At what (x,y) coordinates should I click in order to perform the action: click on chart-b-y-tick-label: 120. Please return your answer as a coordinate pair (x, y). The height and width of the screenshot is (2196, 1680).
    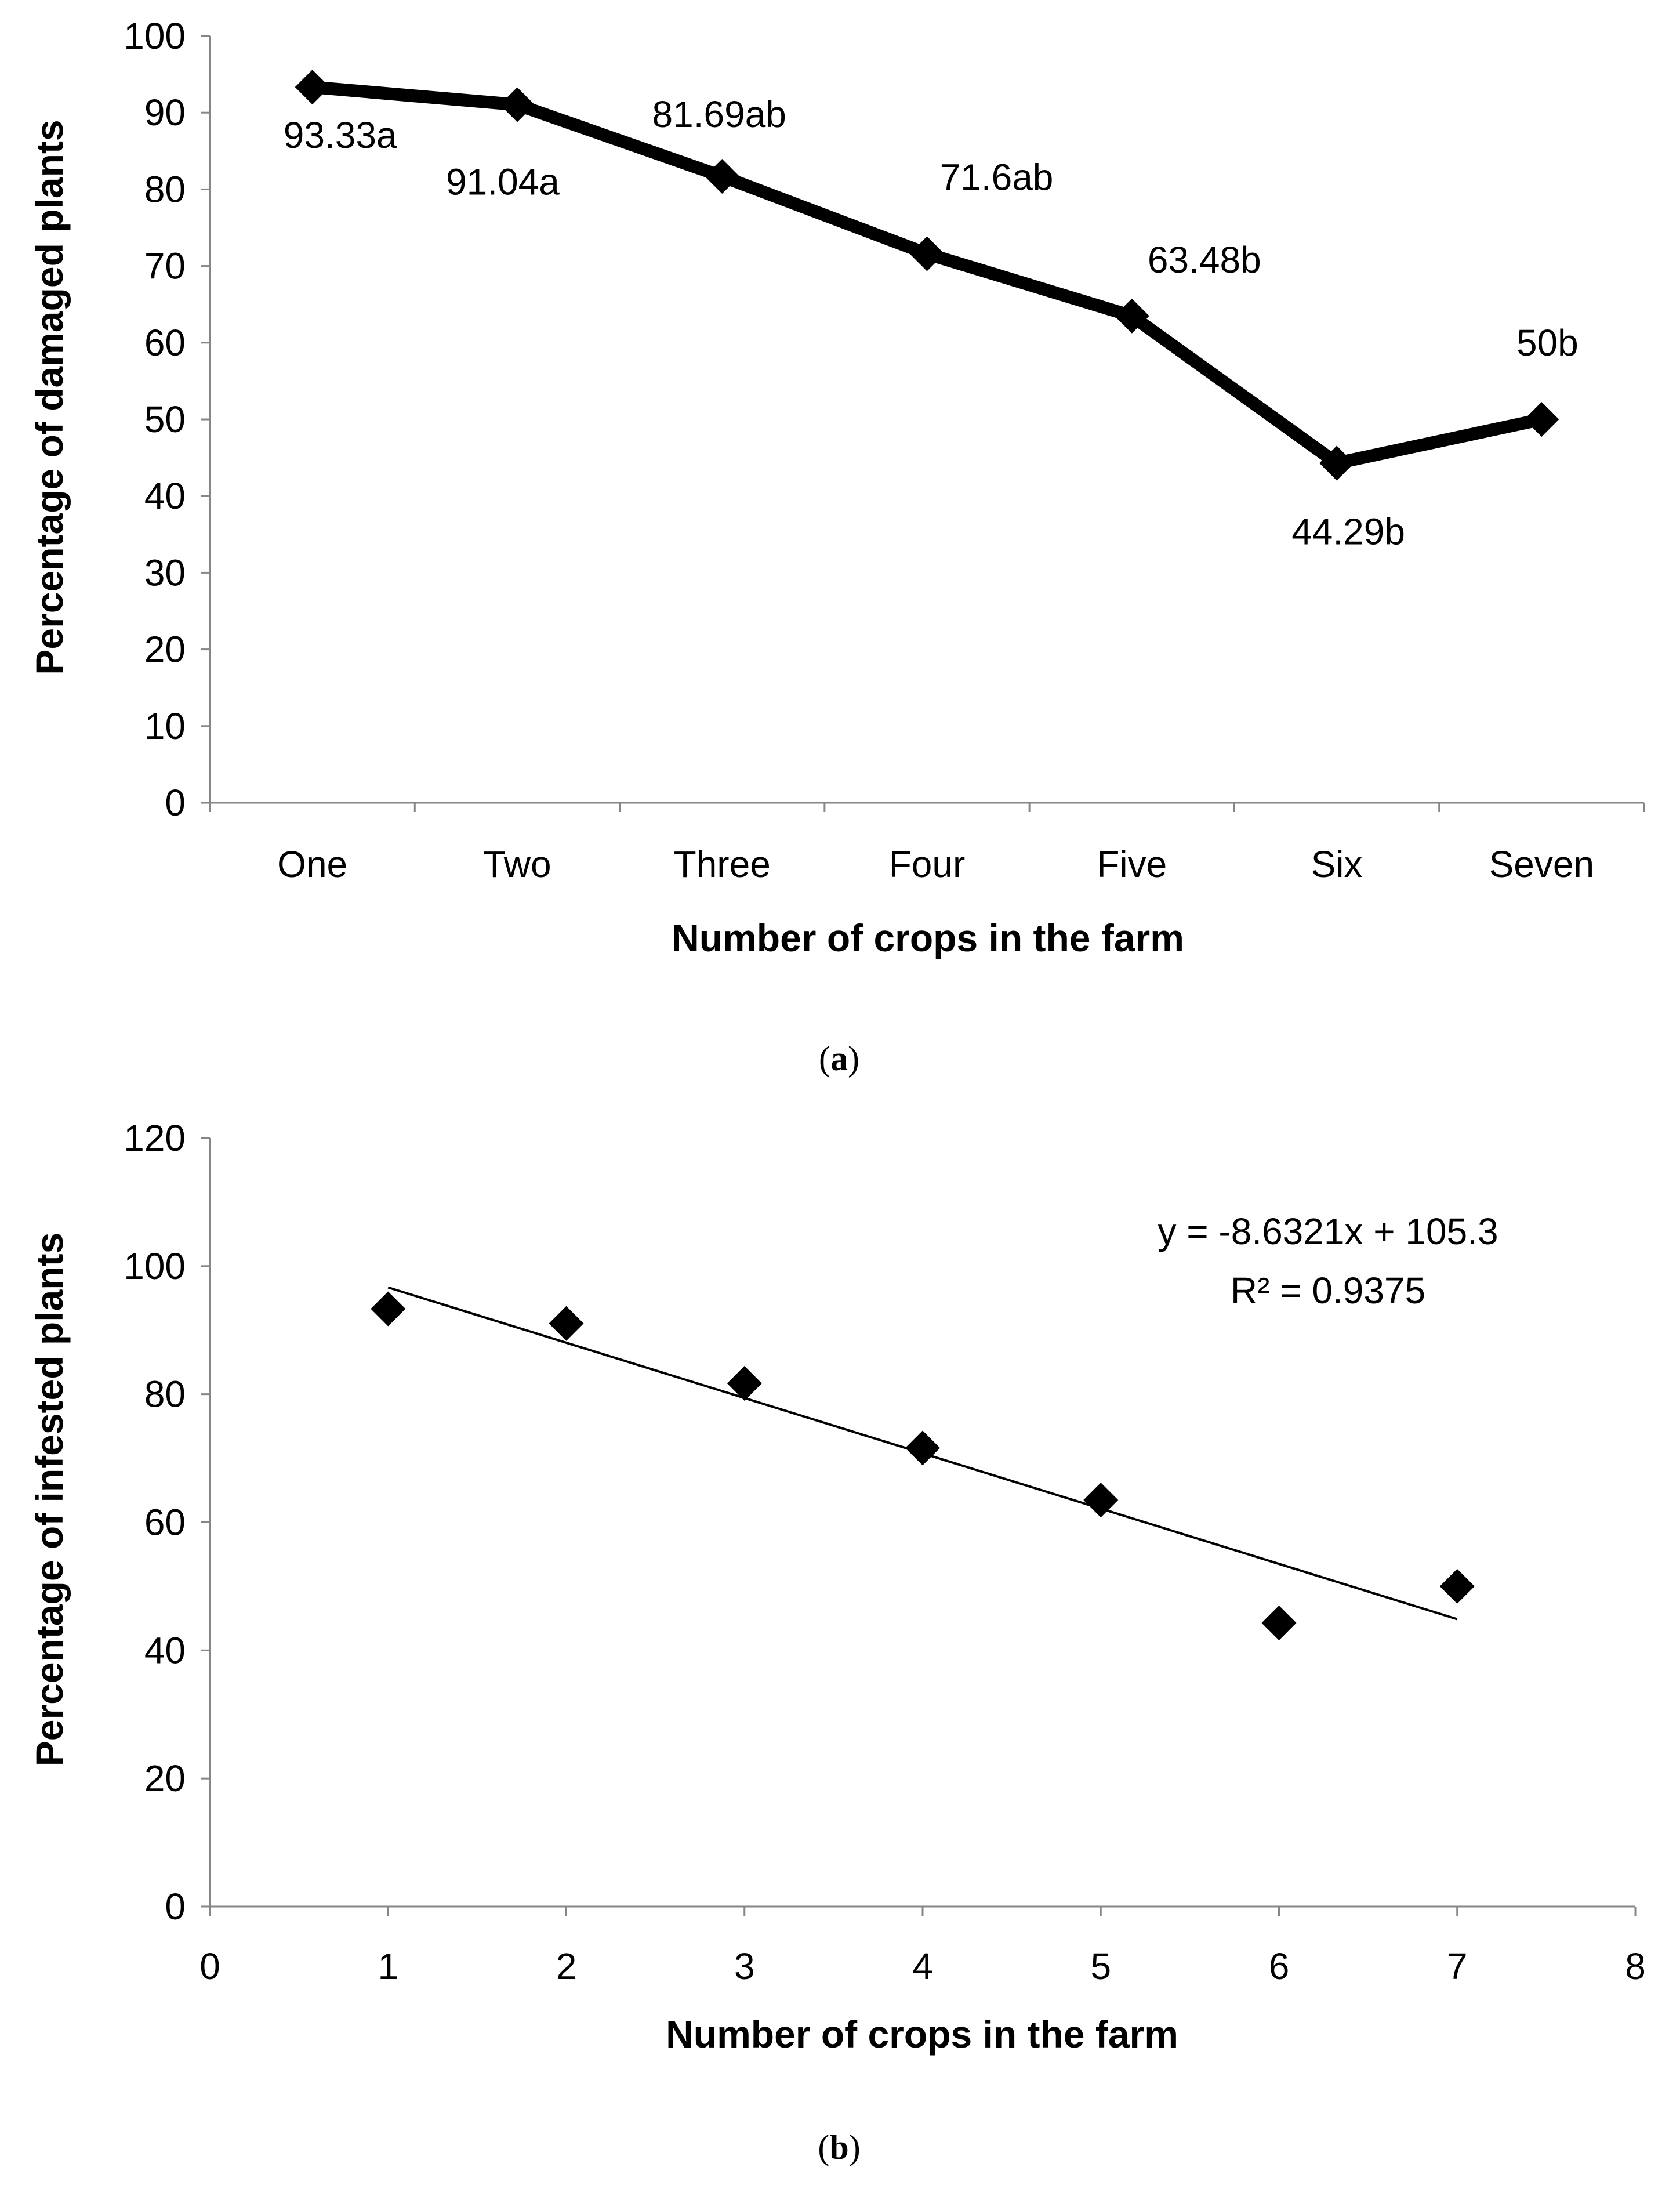
    Looking at the image, I should click on (155, 1138).